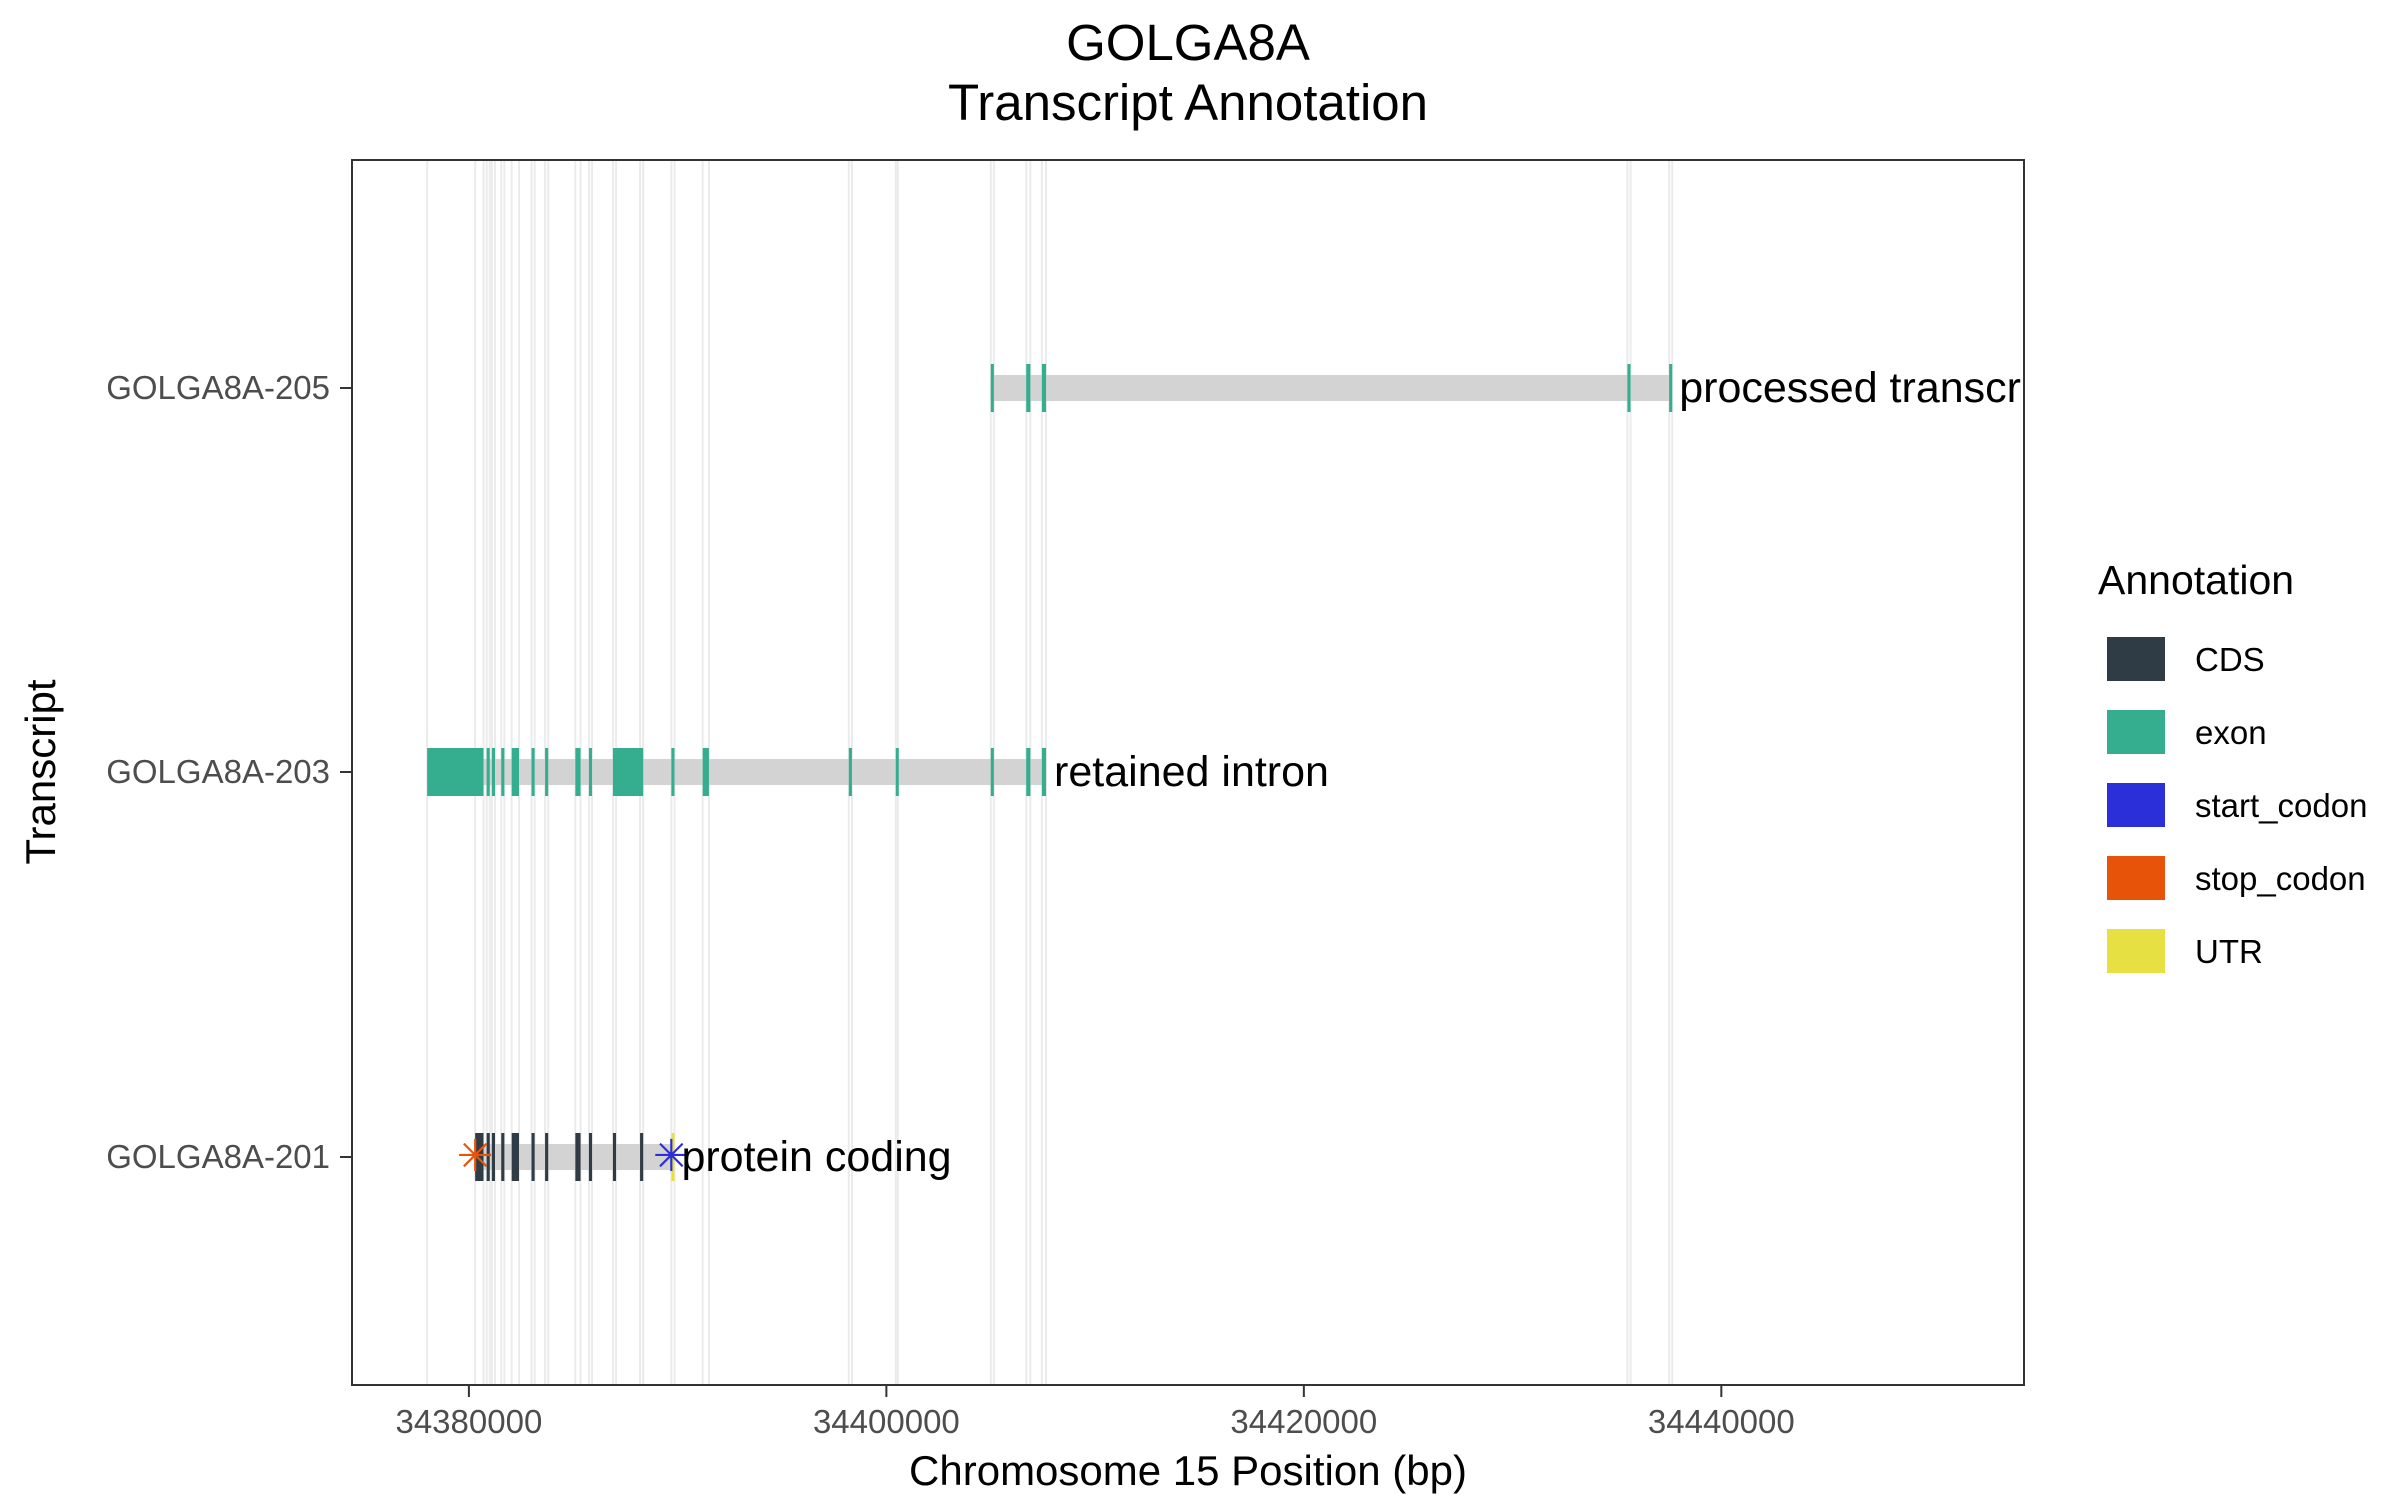 Image resolution: width=2400 pixels, height=1500 pixels. Describe the element at coordinates (218, 387) in the screenshot. I see `y-tick-label: GOLGA8A-205` at that location.